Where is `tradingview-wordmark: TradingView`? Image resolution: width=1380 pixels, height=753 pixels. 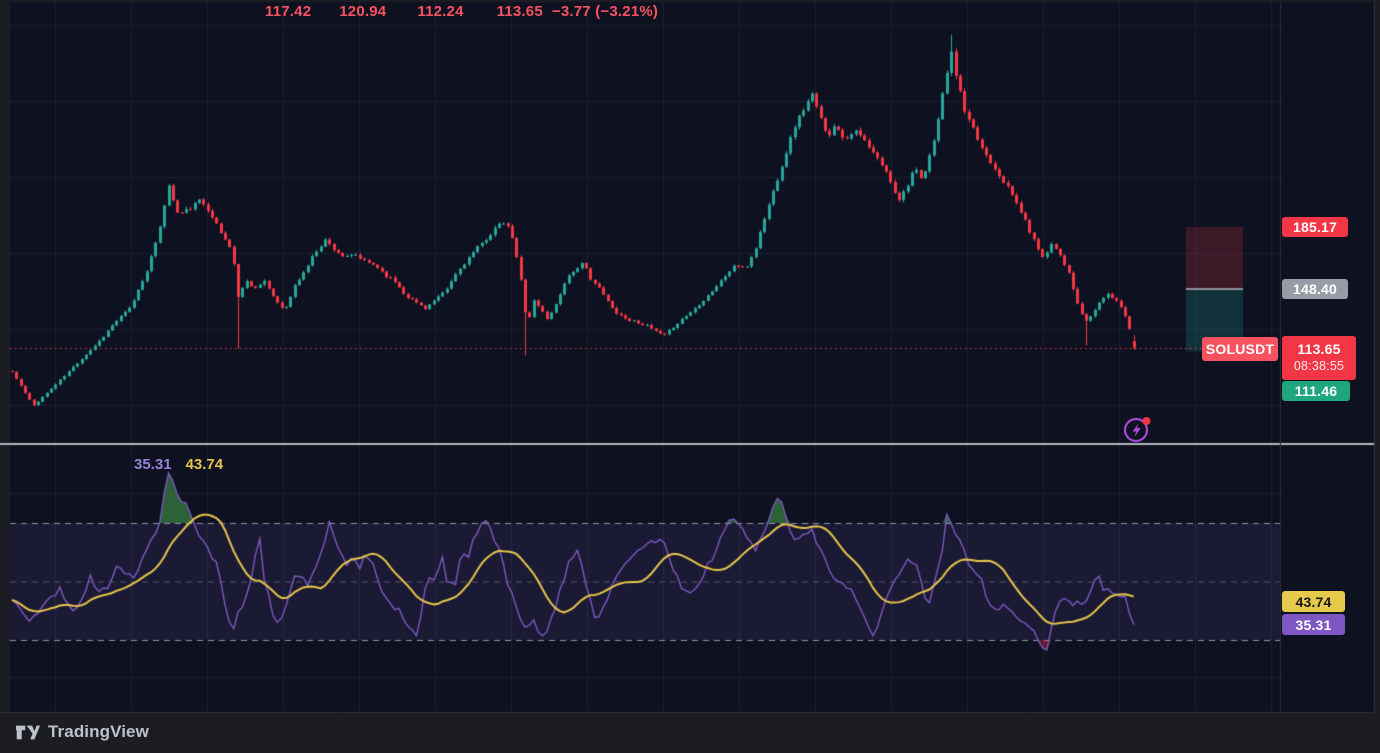 tradingview-wordmark: TradingView is located at coordinates (98, 731).